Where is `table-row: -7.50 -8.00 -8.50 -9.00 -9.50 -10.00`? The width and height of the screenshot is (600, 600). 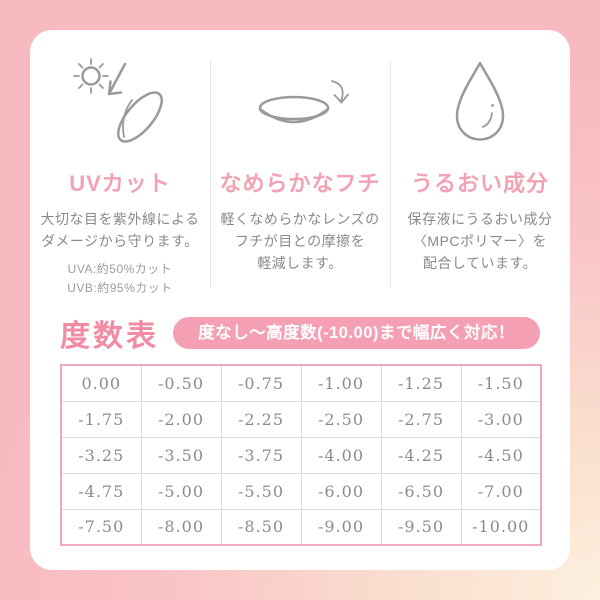 table-row: -7.50 -8.00 -8.50 -9.00 -9.50 -10.00 is located at coordinates (301, 527).